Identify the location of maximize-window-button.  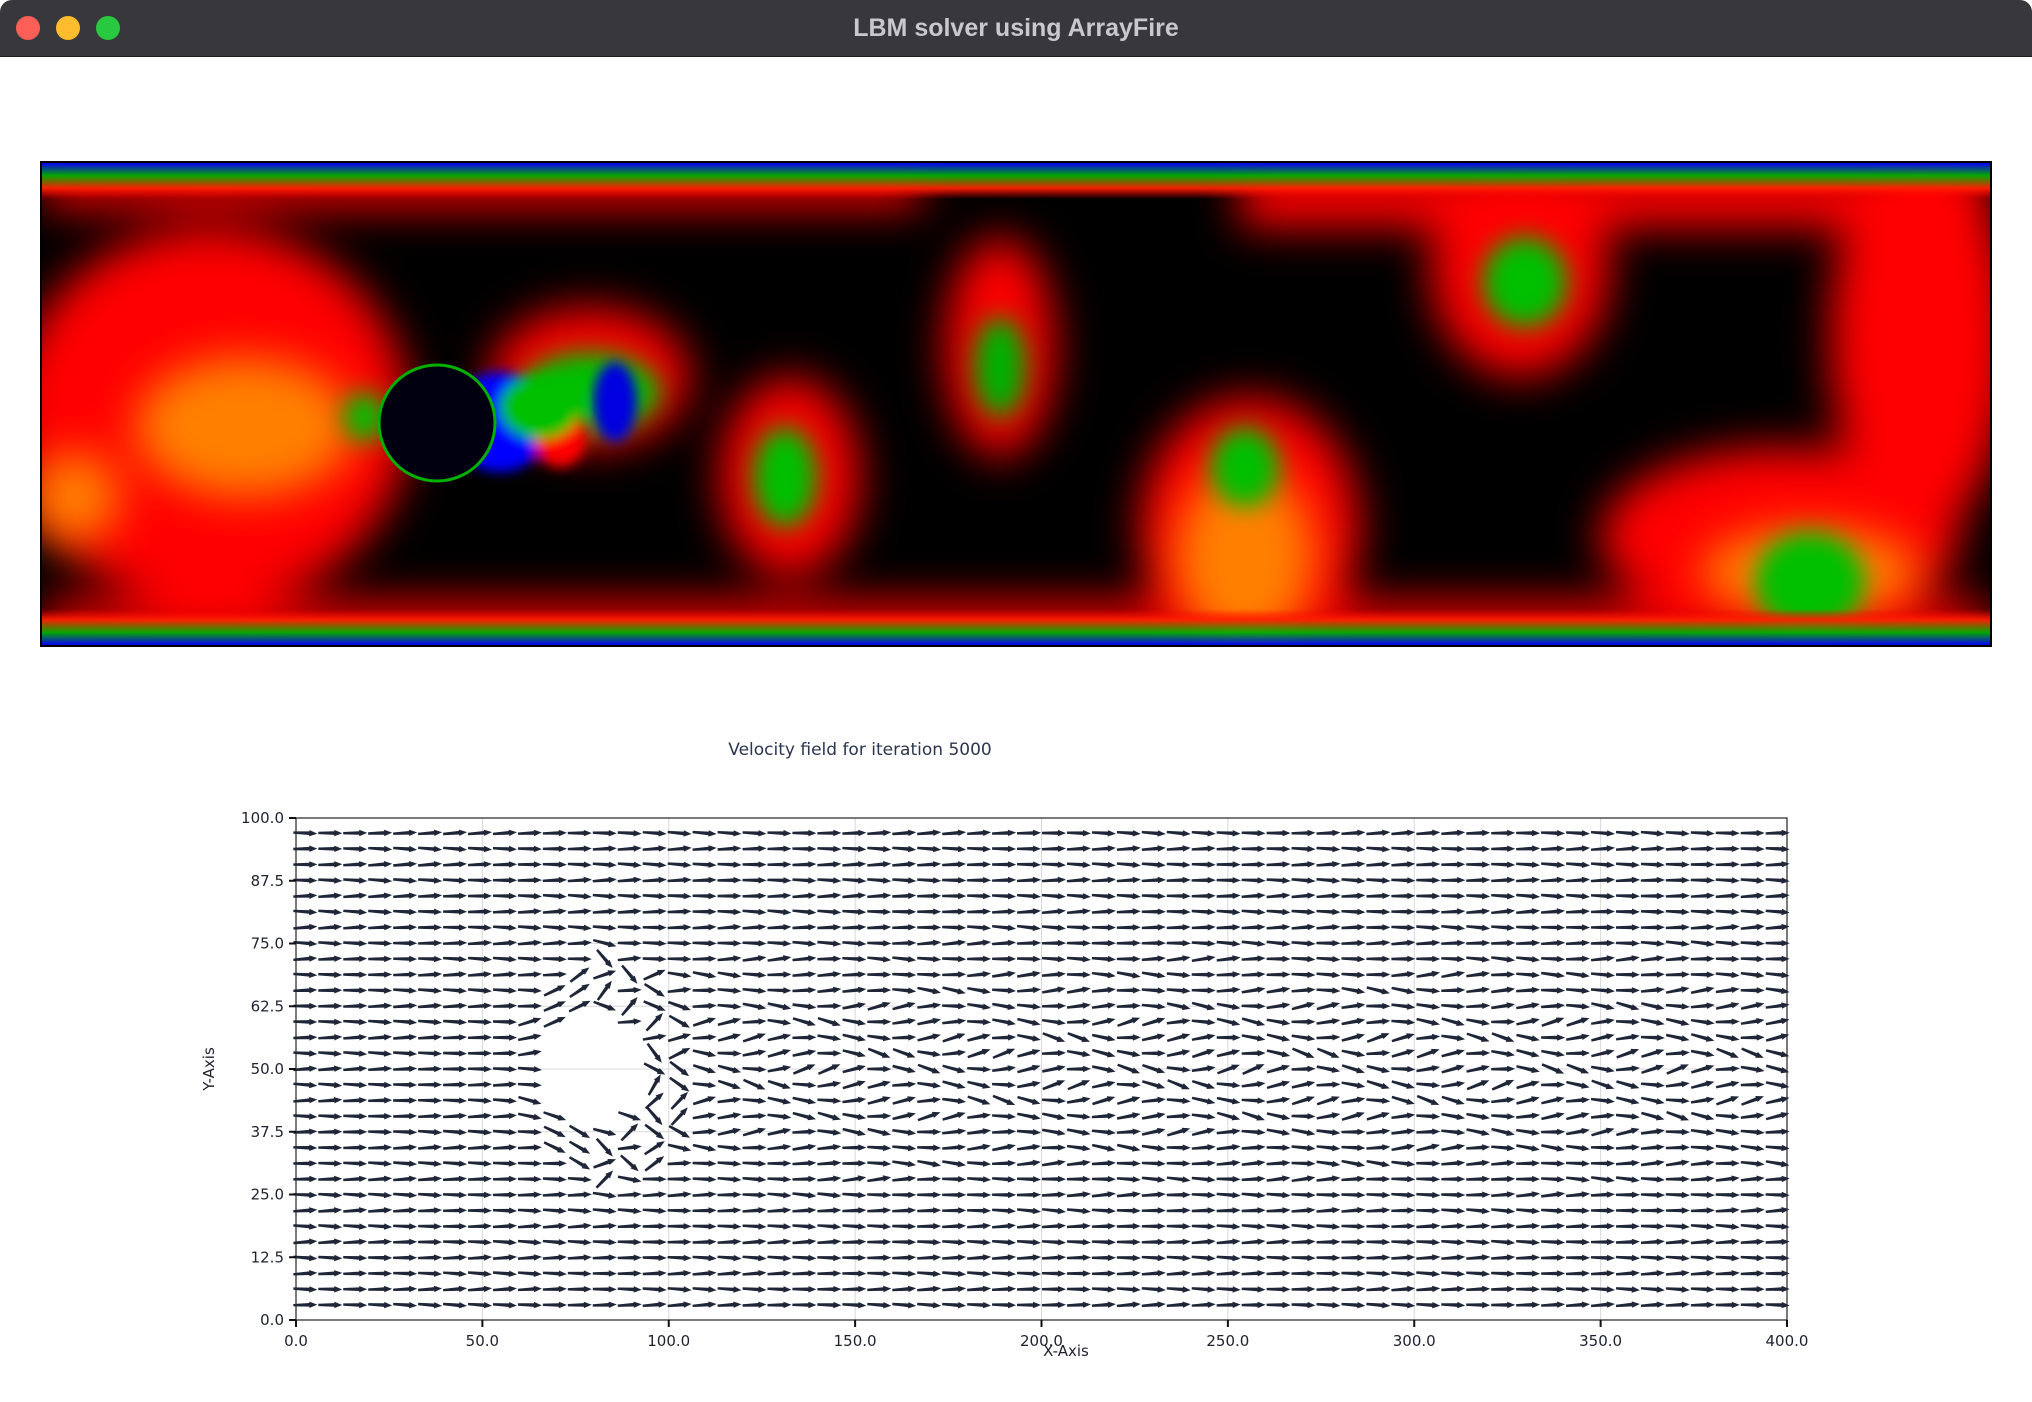
(108, 28).